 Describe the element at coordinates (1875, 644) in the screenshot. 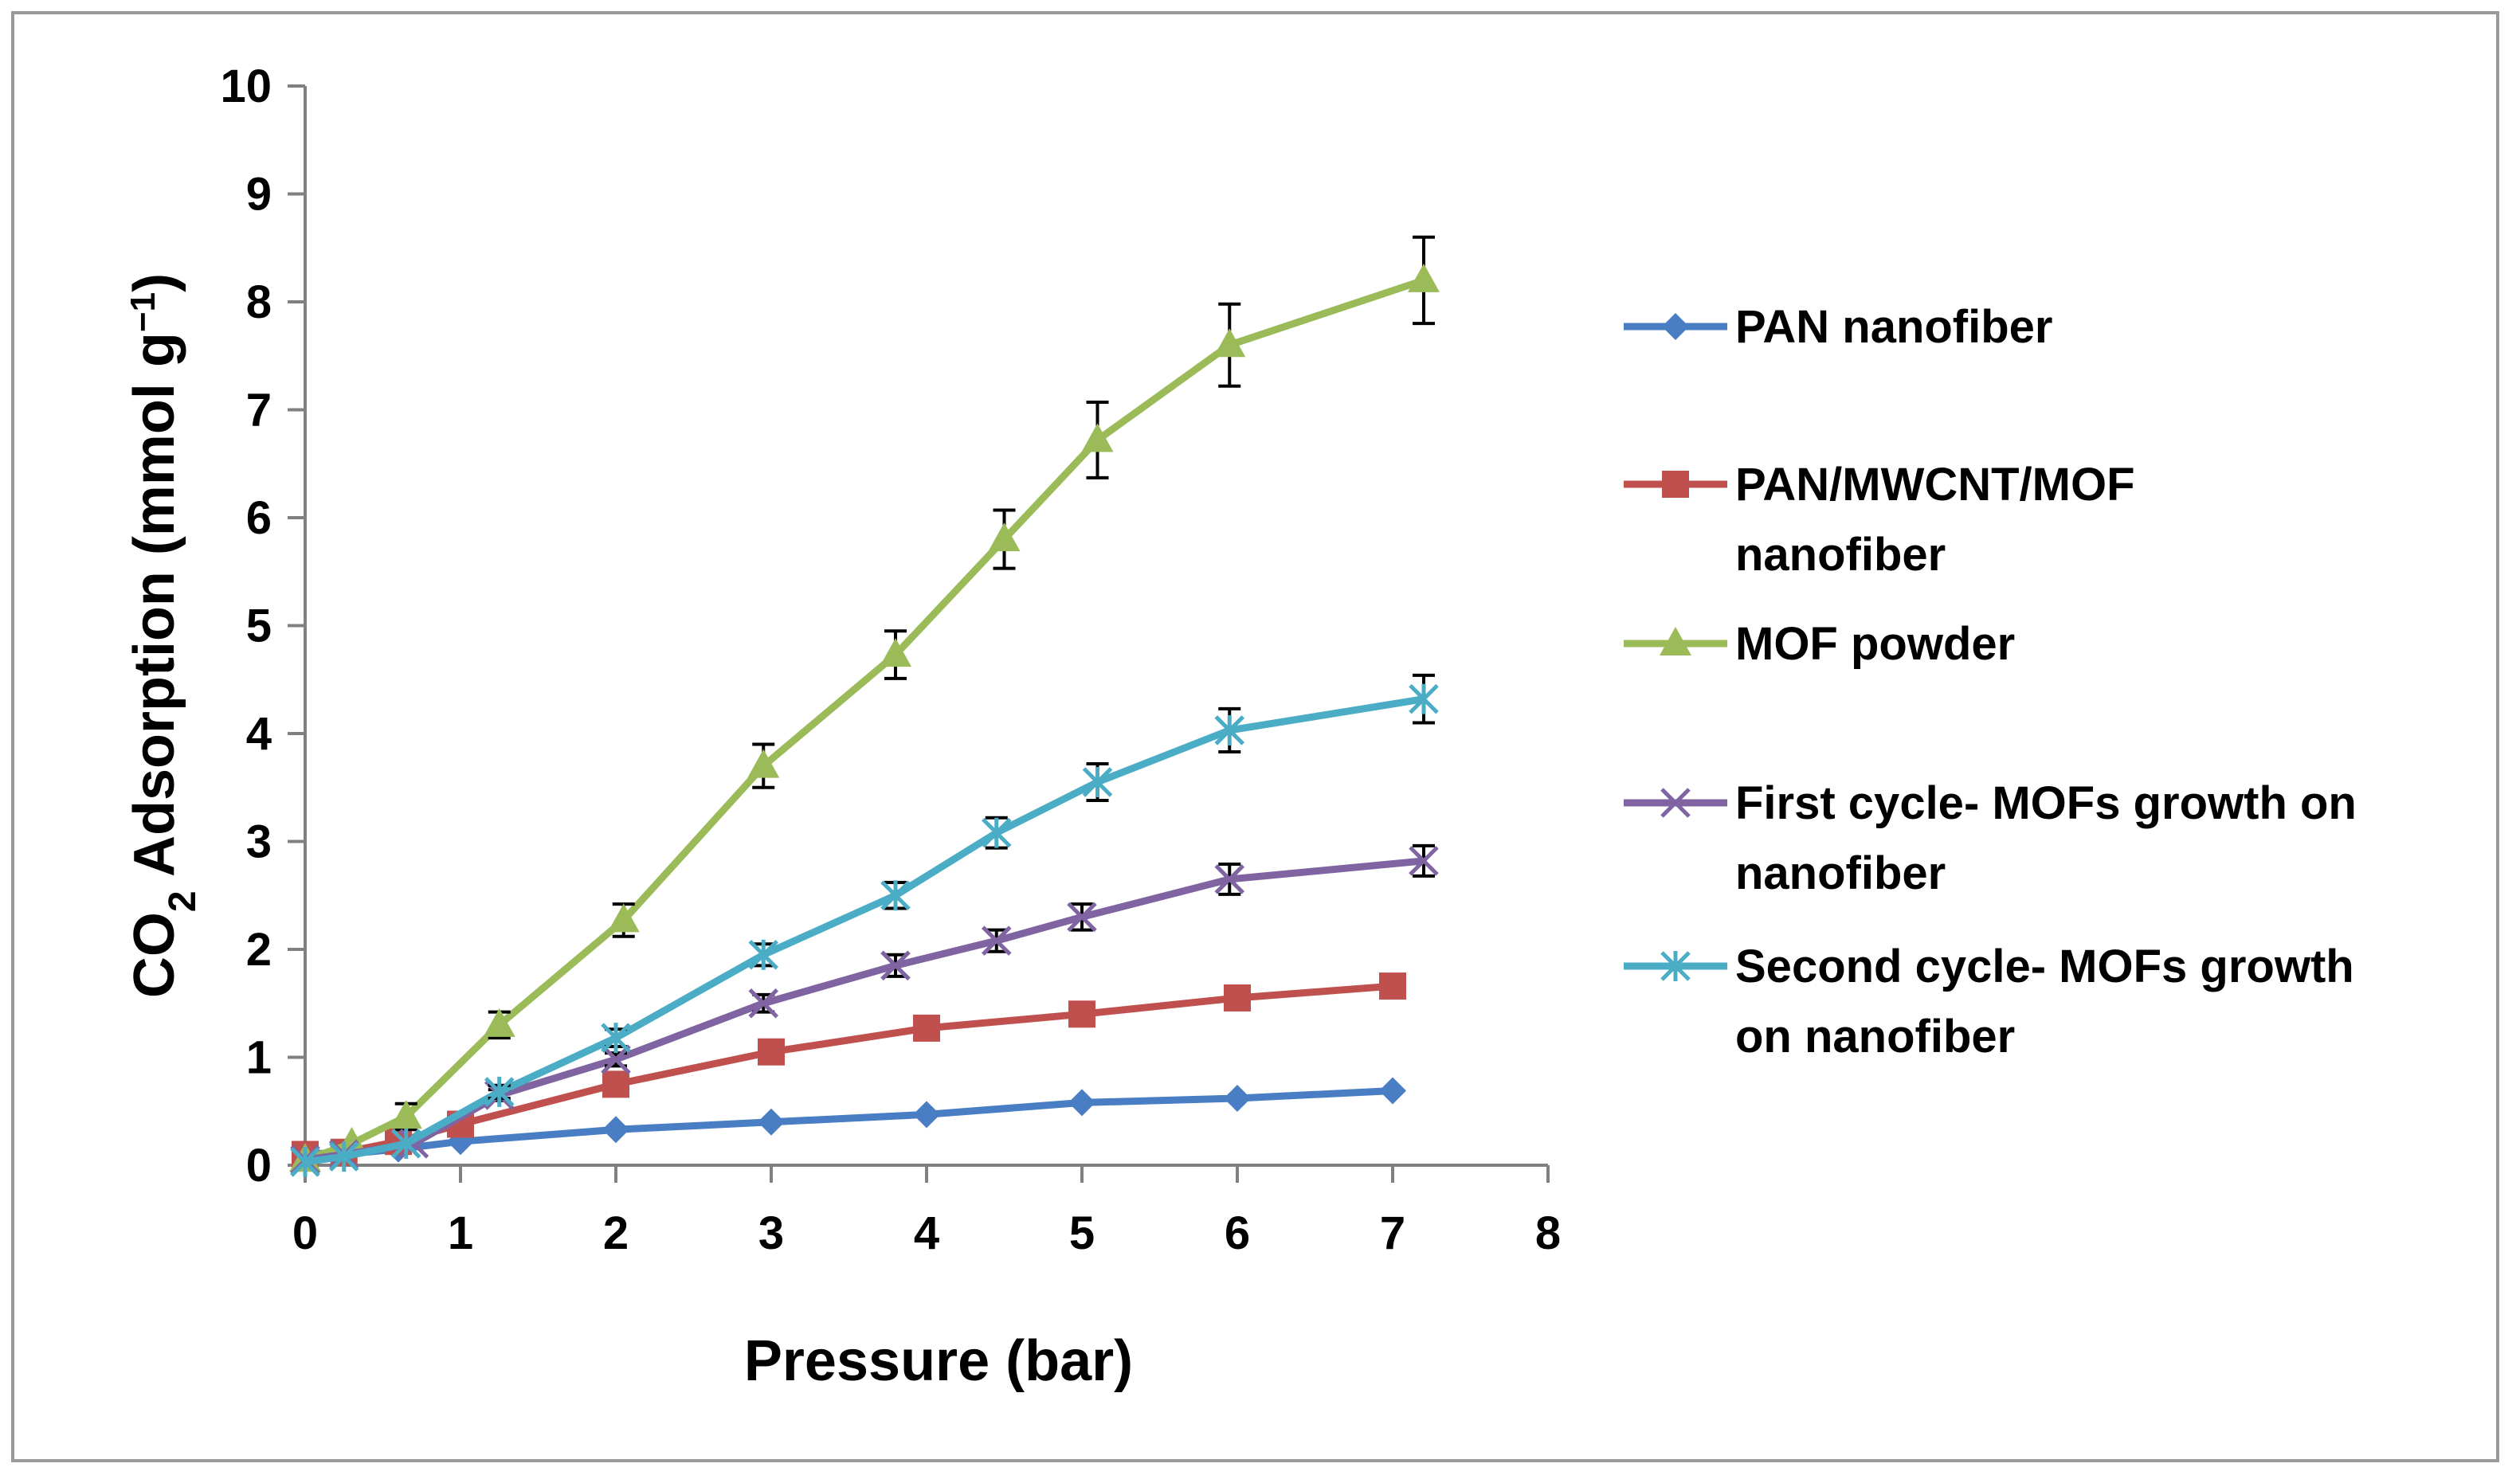

I see `legend-label: MOF powder` at that location.